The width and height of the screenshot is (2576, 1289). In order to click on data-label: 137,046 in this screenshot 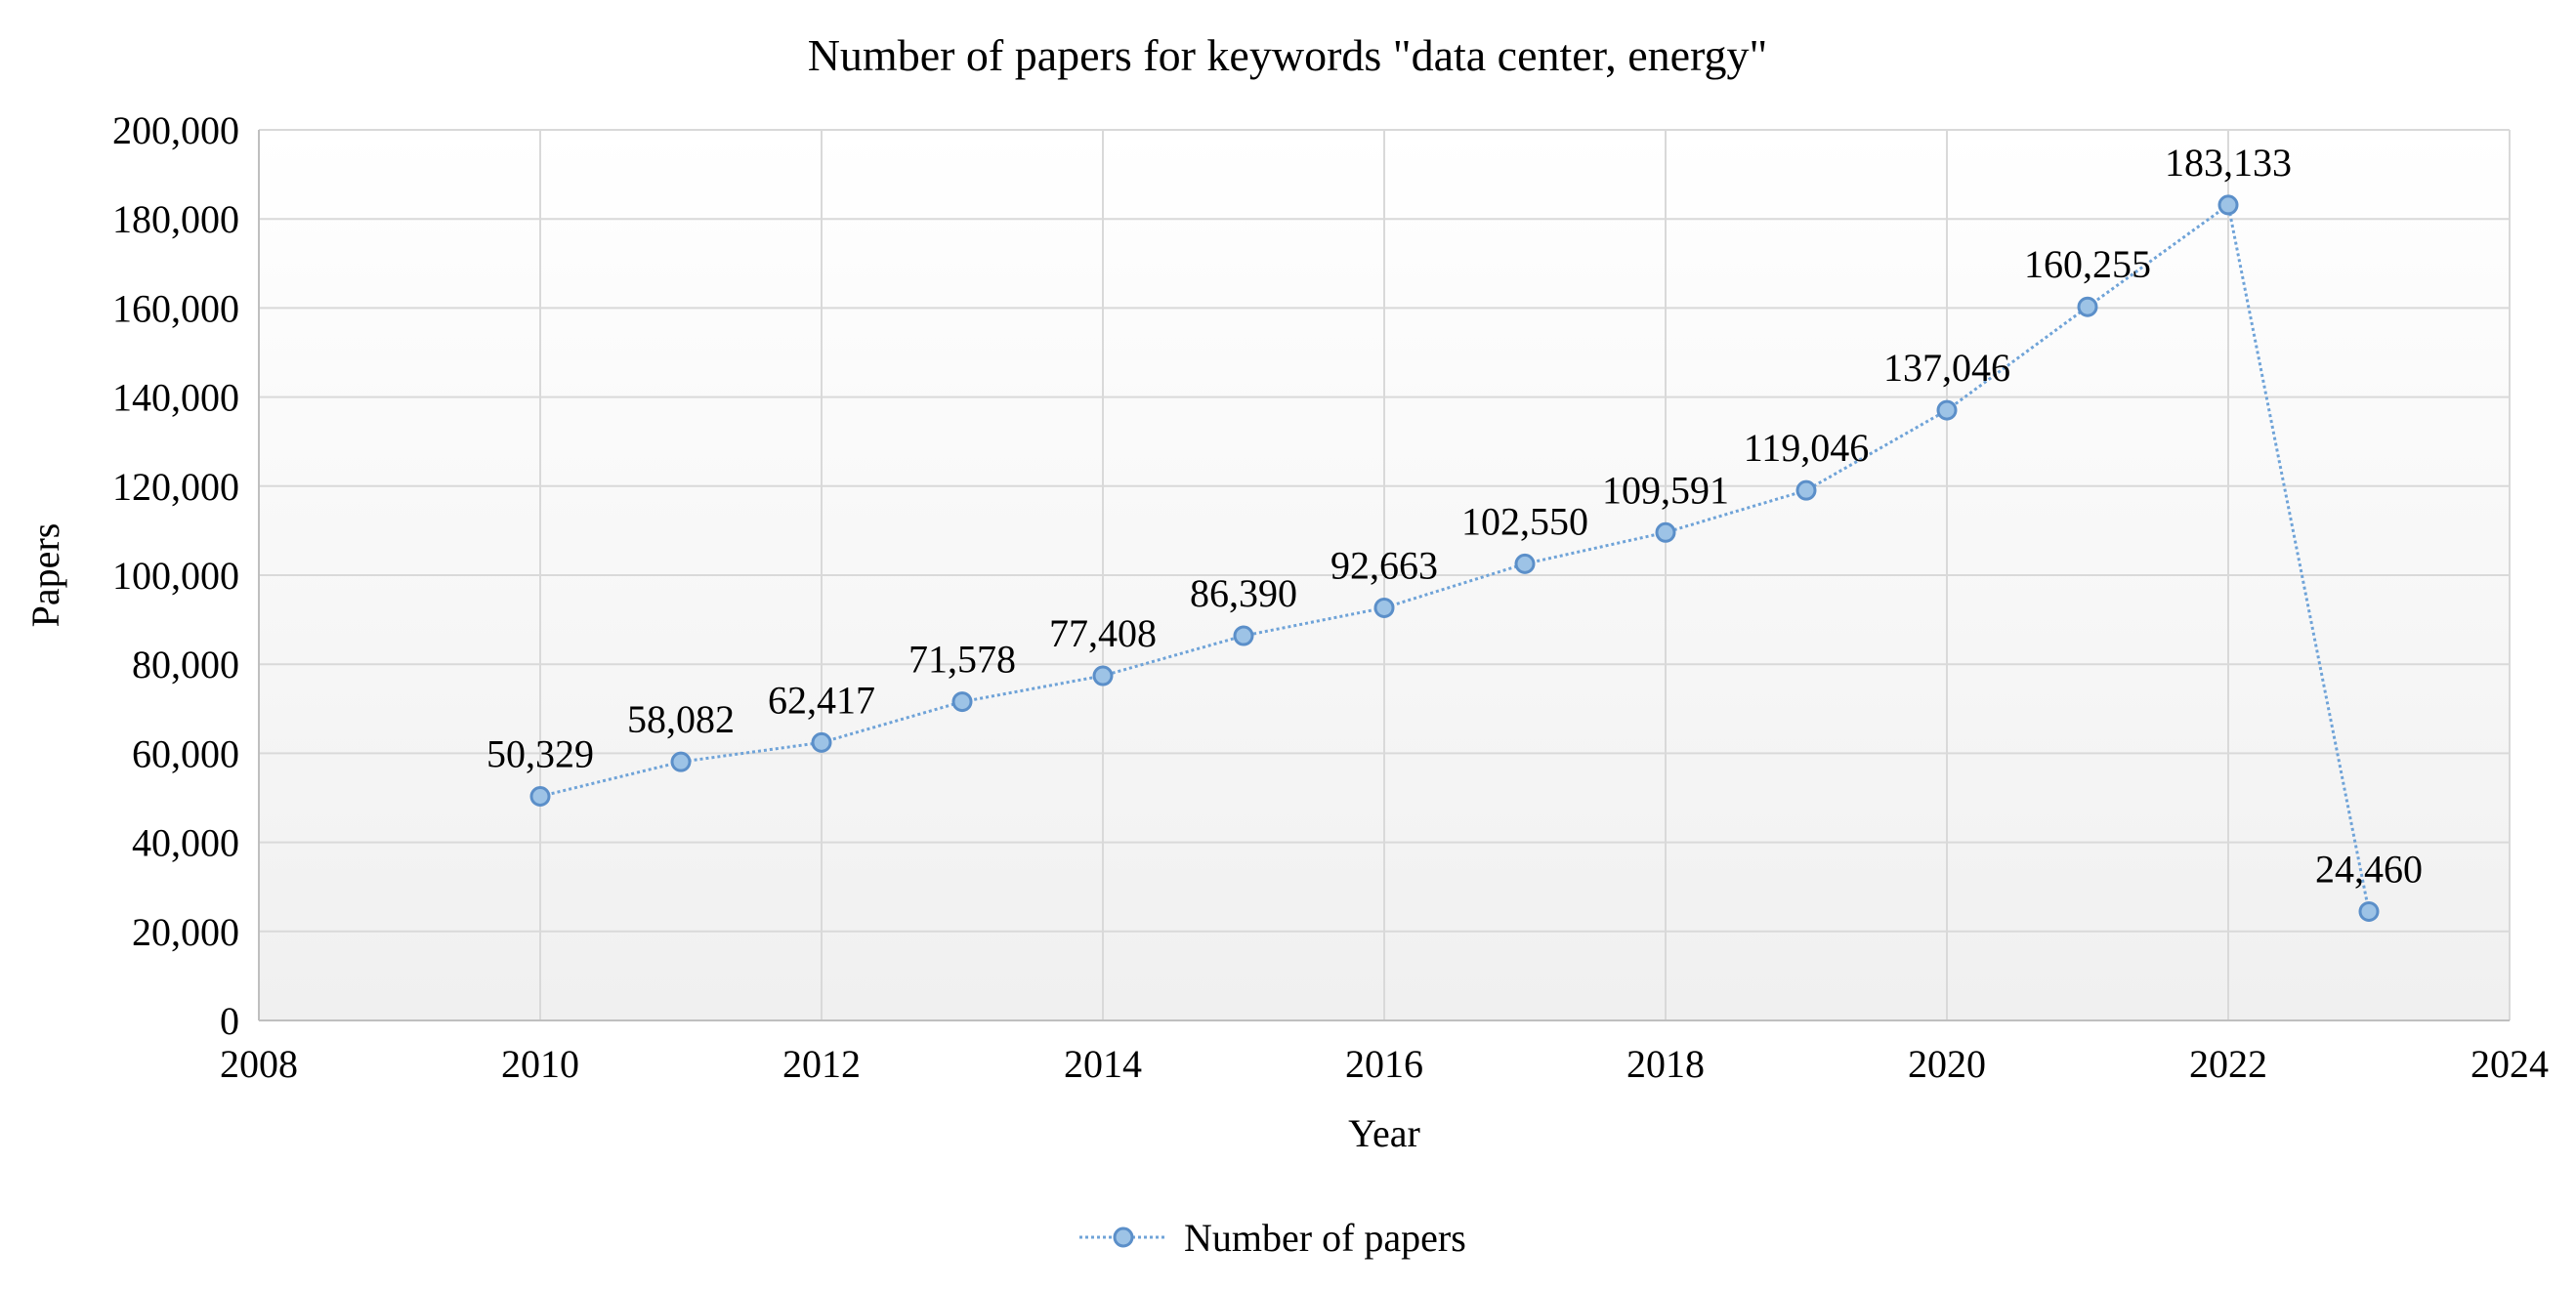, I will do `click(1946, 368)`.